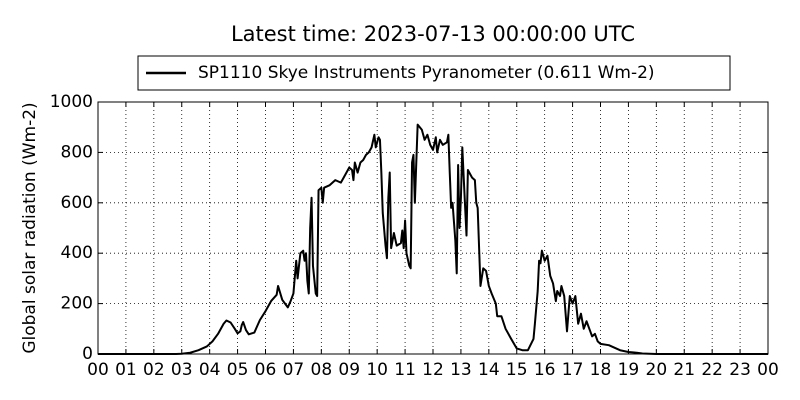 Image resolution: width=800 pixels, height=400 pixels. What do you see at coordinates (657, 370) in the screenshot?
I see `x-tick-label: 20` at bounding box center [657, 370].